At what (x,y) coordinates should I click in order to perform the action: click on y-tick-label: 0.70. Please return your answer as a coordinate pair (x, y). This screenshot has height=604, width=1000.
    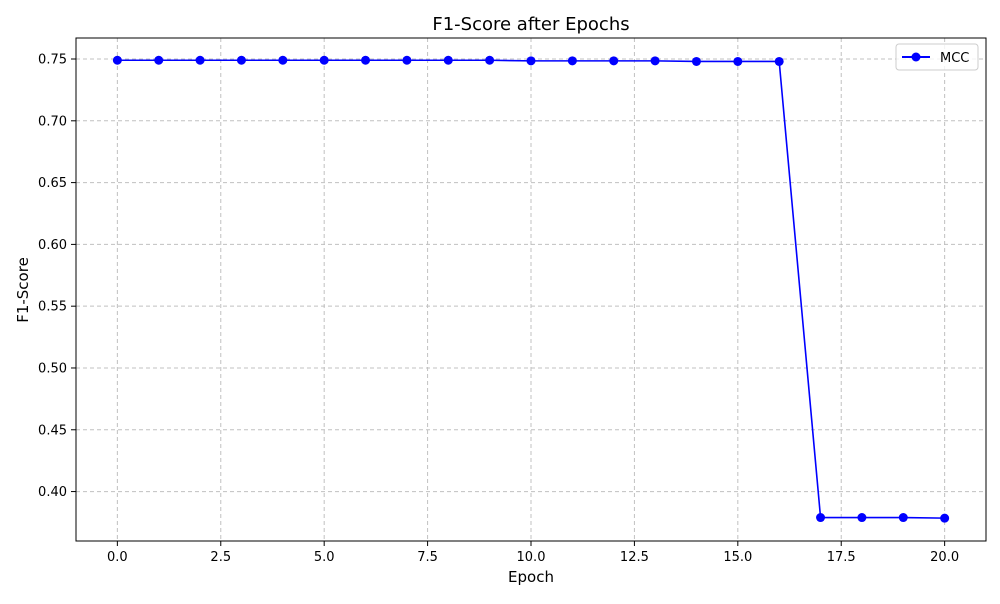
    Looking at the image, I should click on (52, 121).